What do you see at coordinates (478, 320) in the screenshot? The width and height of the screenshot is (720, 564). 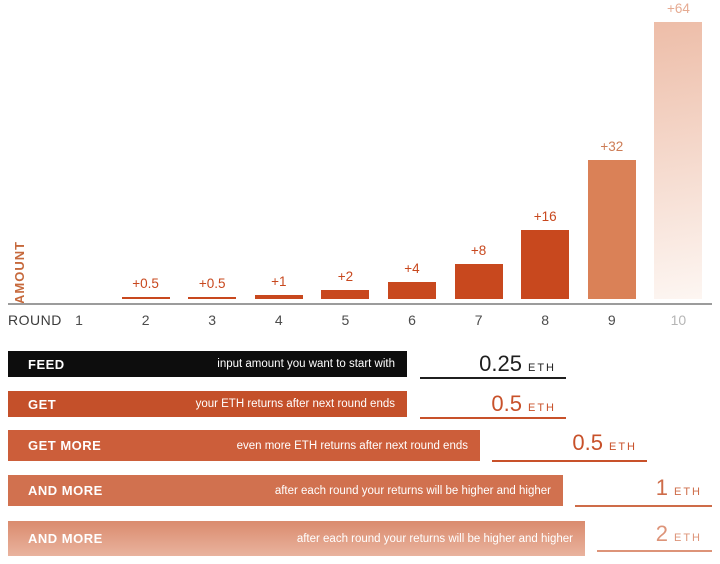 I see `x-tick-7: 7` at bounding box center [478, 320].